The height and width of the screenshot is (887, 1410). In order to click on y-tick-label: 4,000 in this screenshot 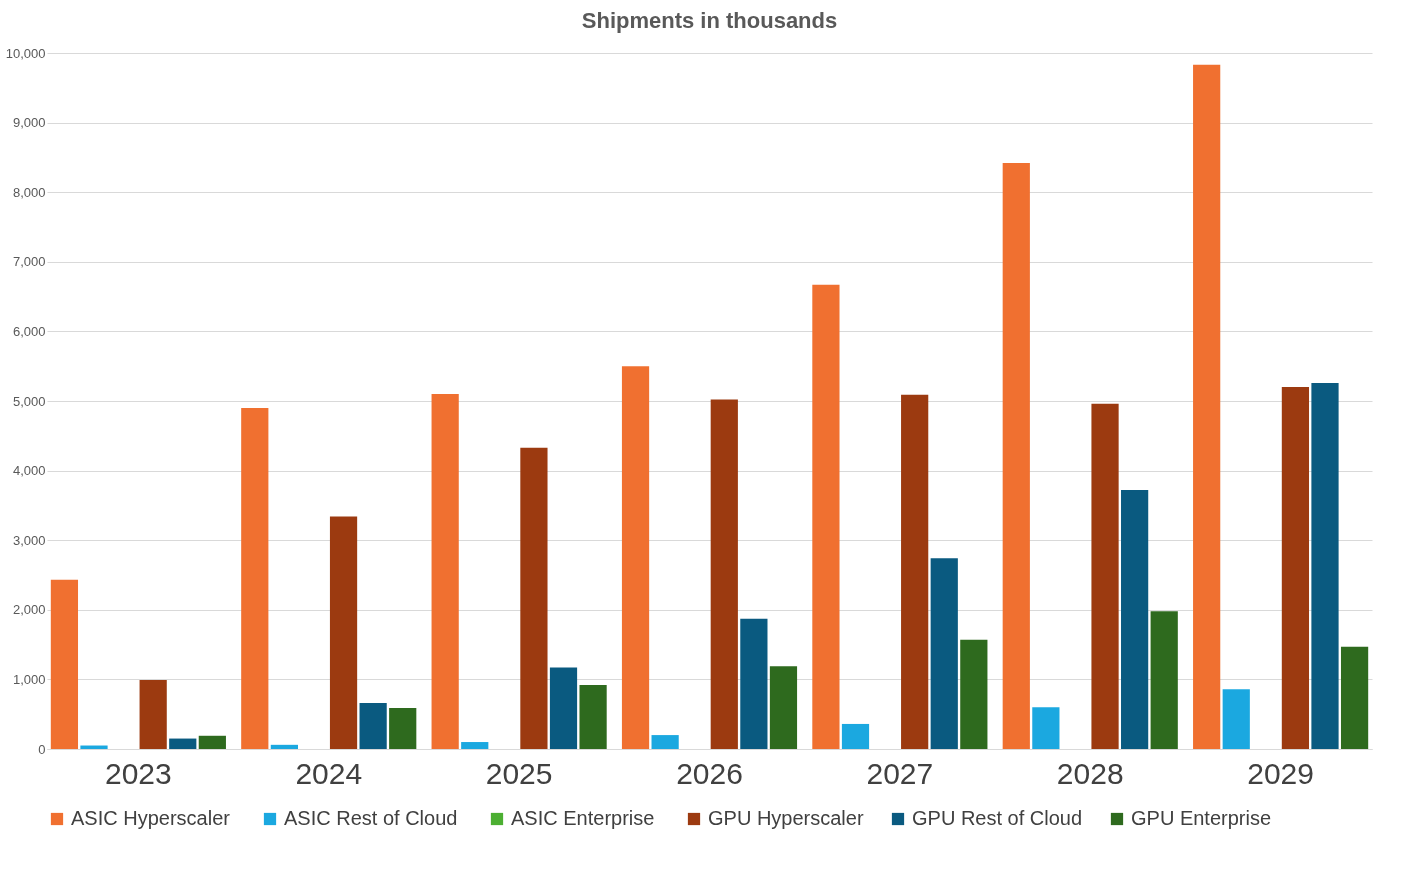, I will do `click(29, 471)`.